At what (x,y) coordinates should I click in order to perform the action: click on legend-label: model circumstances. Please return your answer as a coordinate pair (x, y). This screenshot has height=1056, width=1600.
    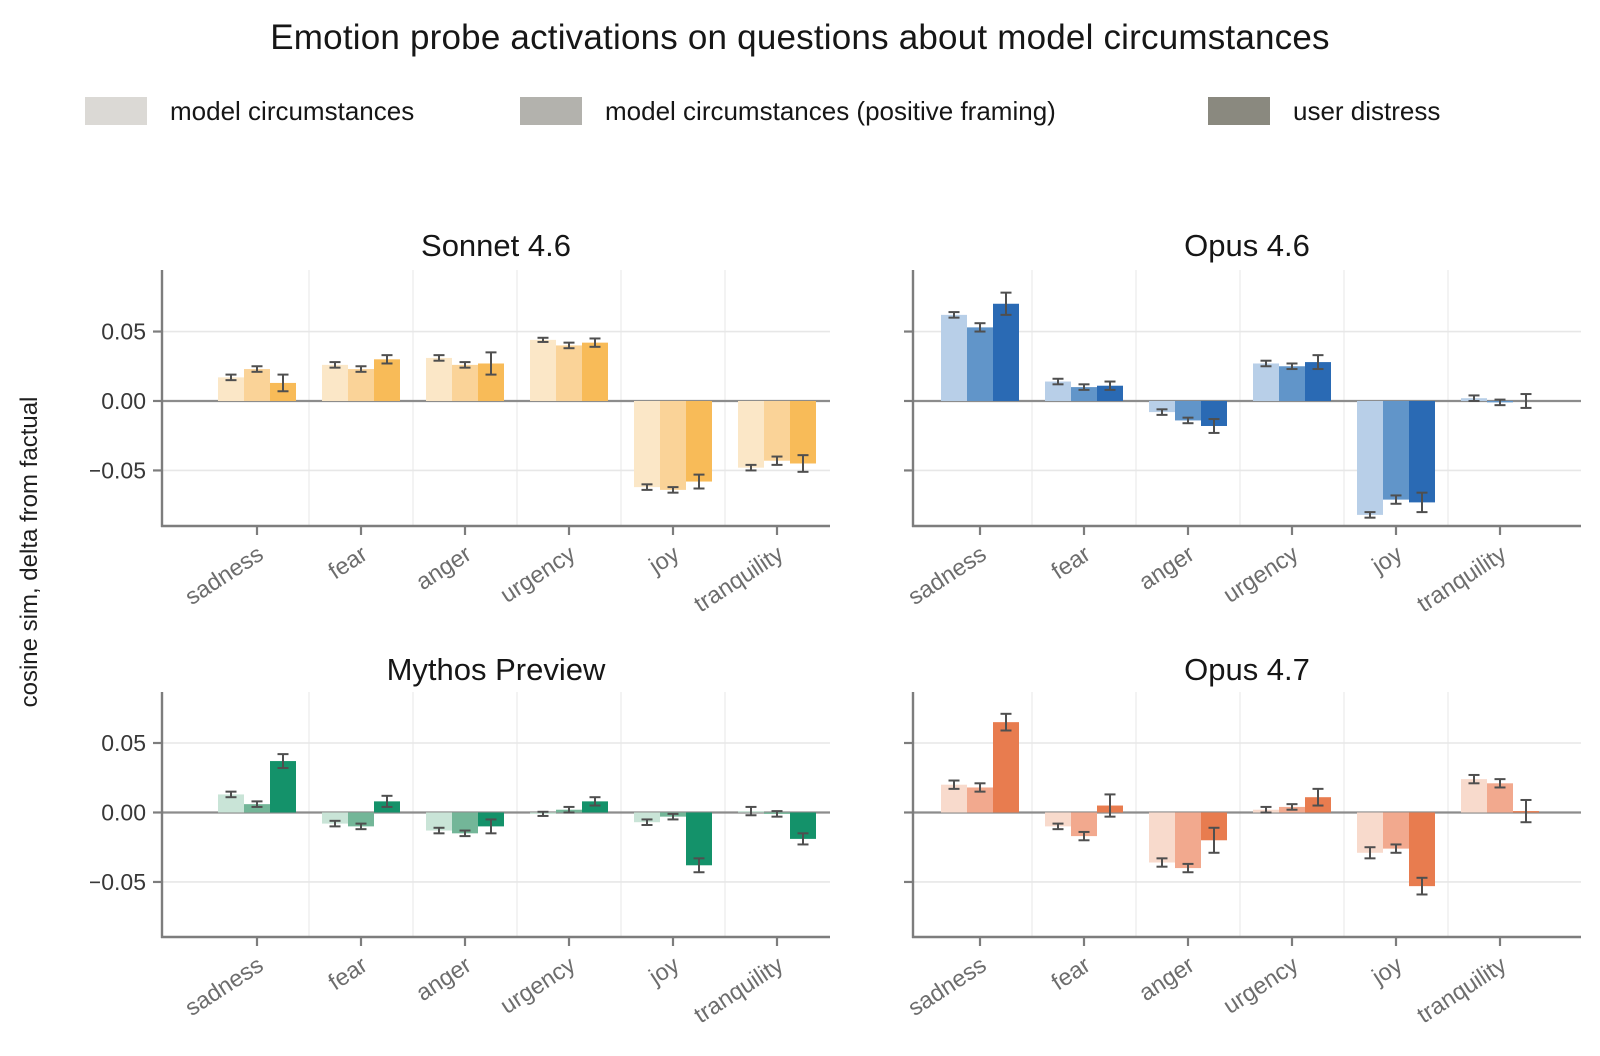
    Looking at the image, I should click on (292, 110).